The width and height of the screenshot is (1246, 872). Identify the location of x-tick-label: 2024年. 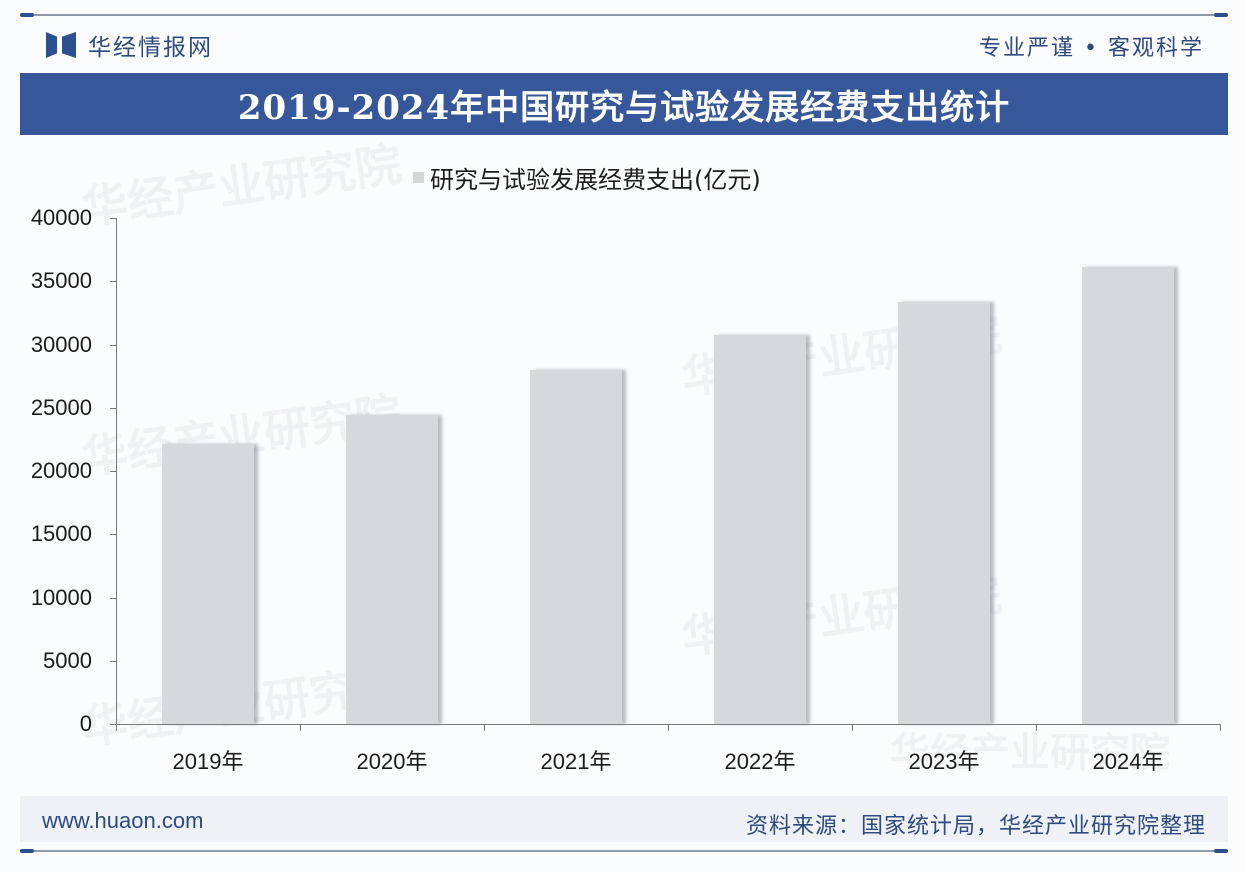
(1128, 761).